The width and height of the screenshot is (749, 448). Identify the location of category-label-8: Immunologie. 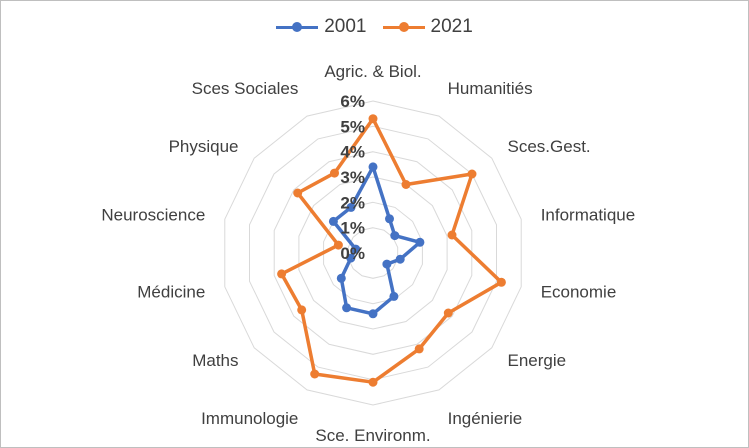
(249, 418).